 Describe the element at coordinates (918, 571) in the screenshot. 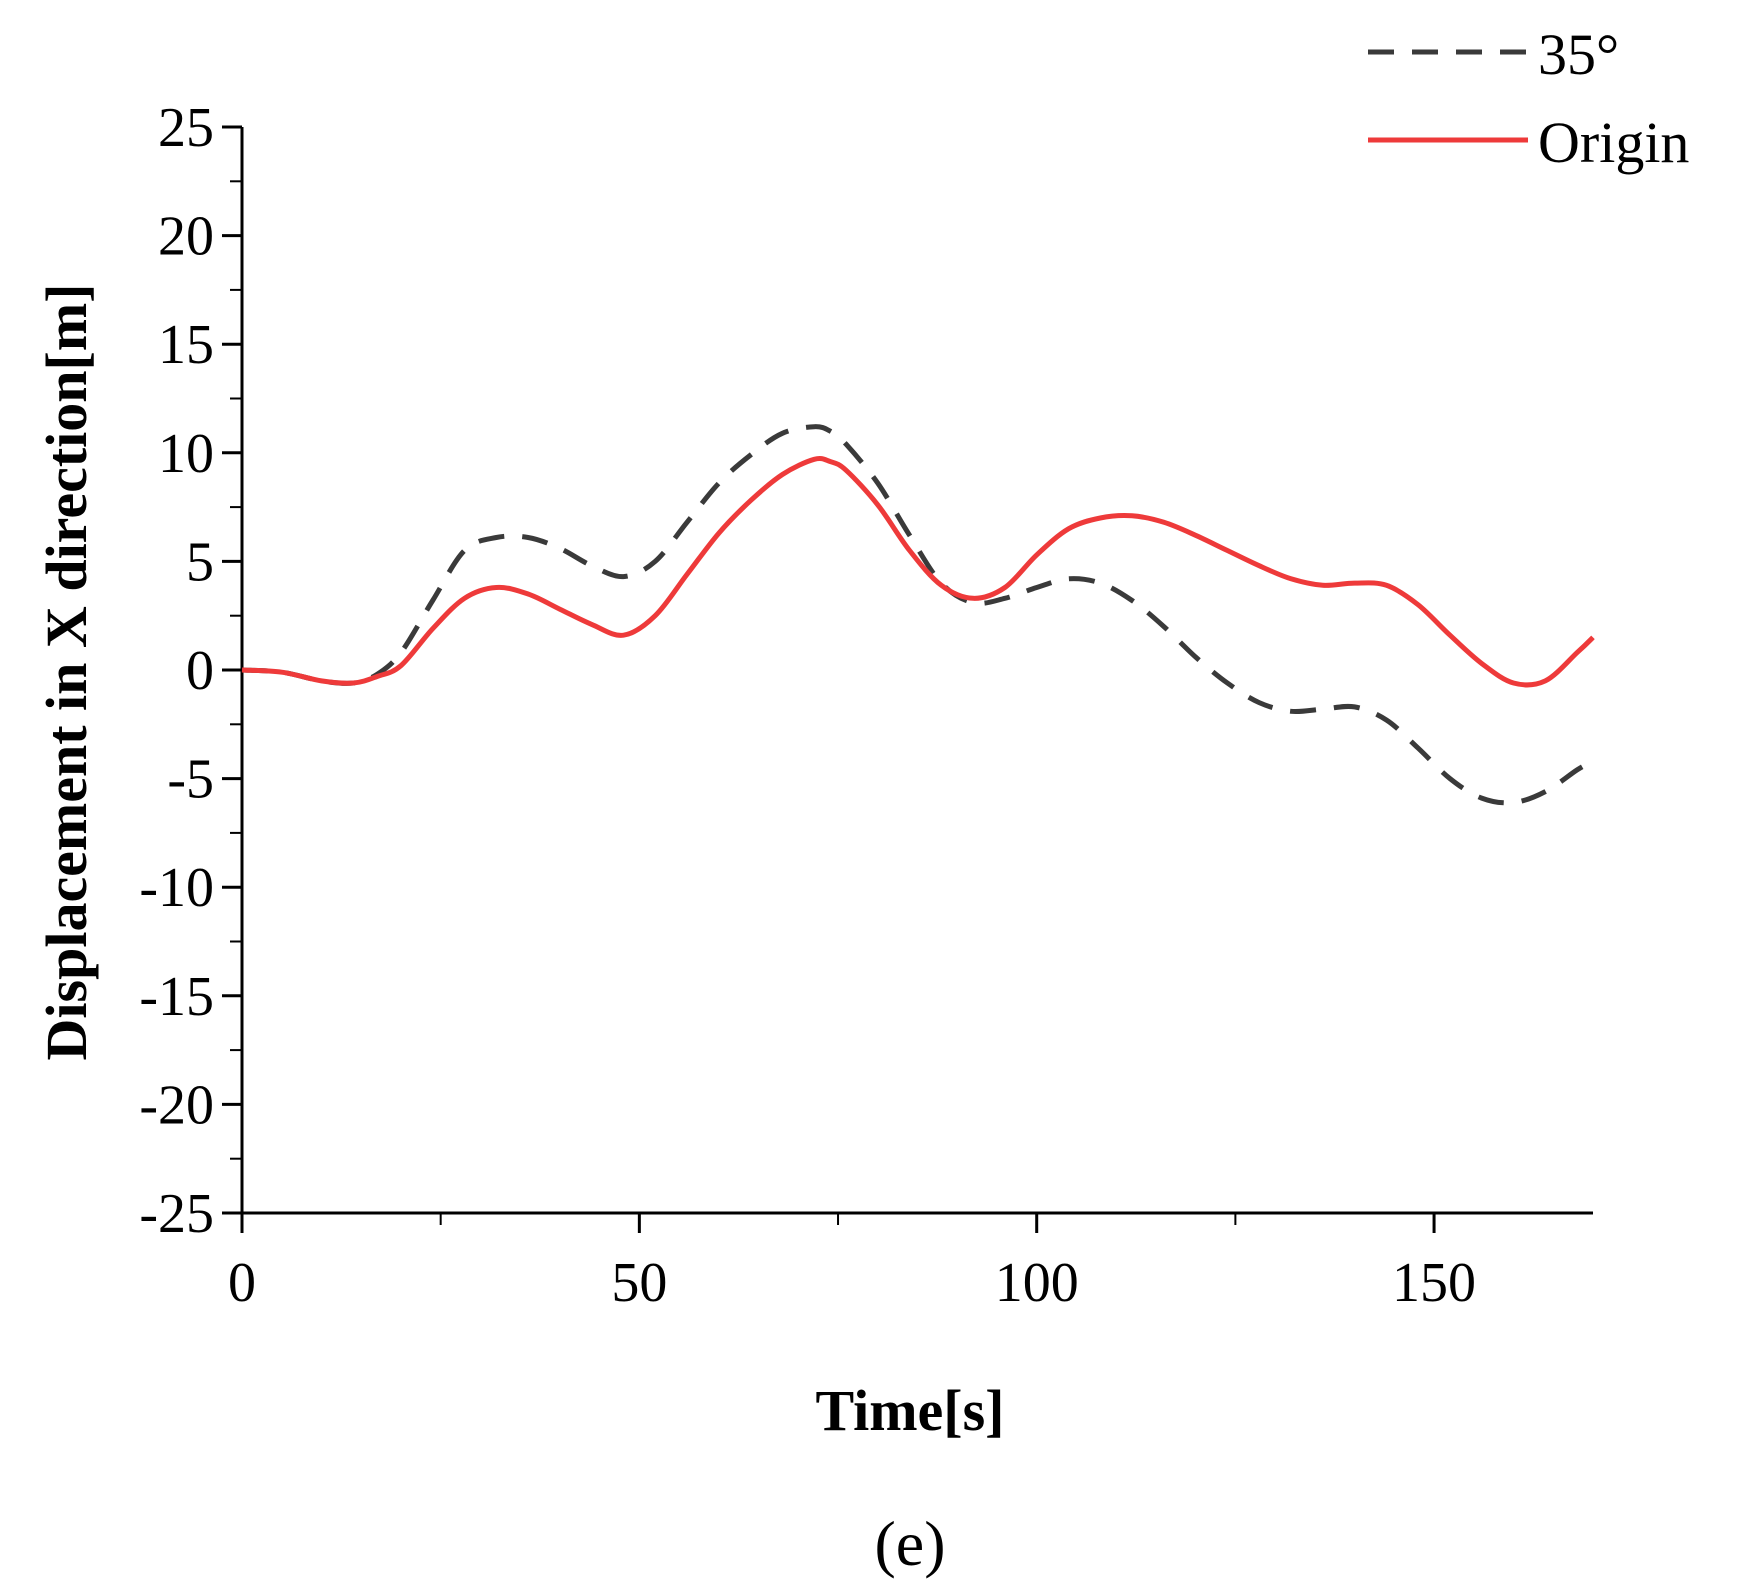

I see `series-line-origin` at that location.